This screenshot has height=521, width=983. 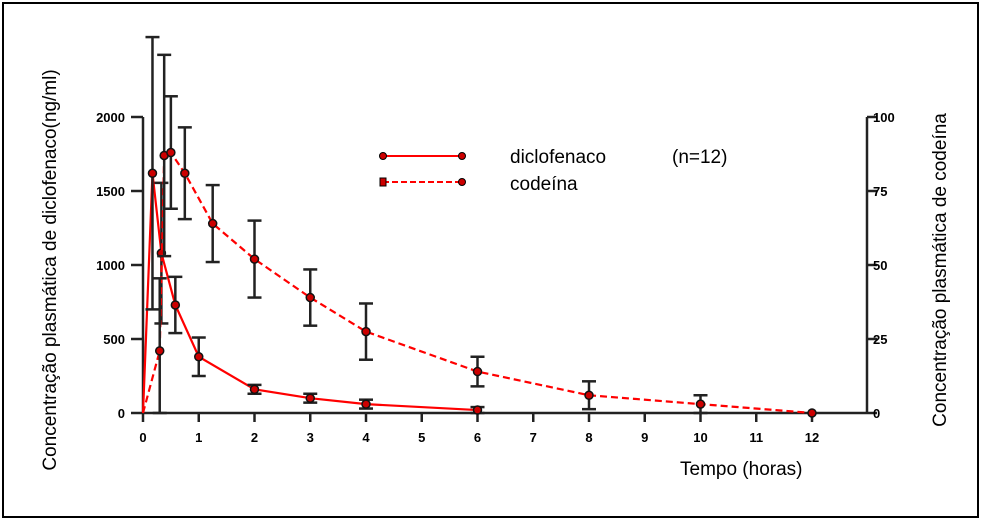 What do you see at coordinates (142, 437) in the screenshot?
I see `x-tick-label: 0` at bounding box center [142, 437].